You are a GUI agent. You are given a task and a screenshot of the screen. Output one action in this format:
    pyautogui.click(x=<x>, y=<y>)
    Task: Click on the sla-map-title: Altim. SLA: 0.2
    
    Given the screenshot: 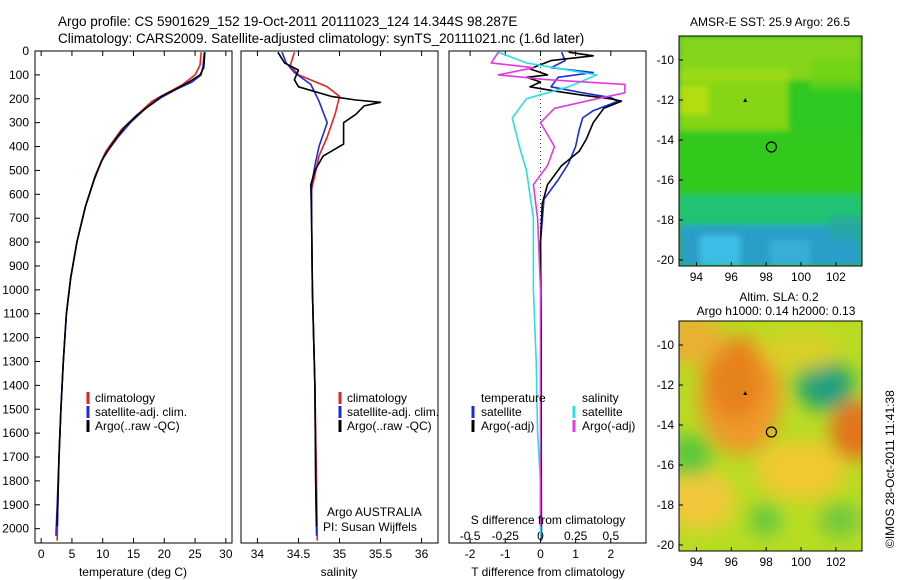 What is the action you would take?
    pyautogui.click(x=779, y=297)
    